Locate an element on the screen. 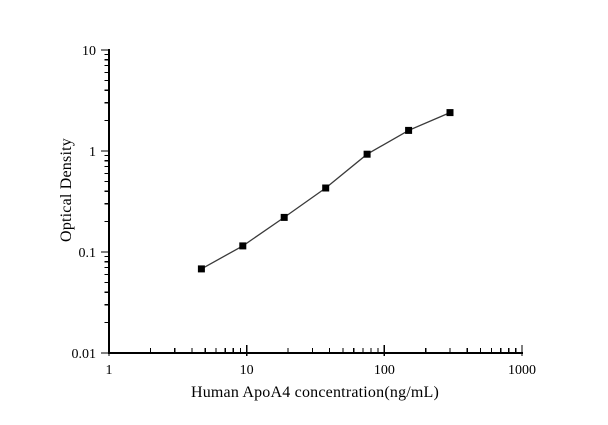 This screenshot has height=425, width=608. y-tick-label: 0.01 is located at coordinates (84, 354).